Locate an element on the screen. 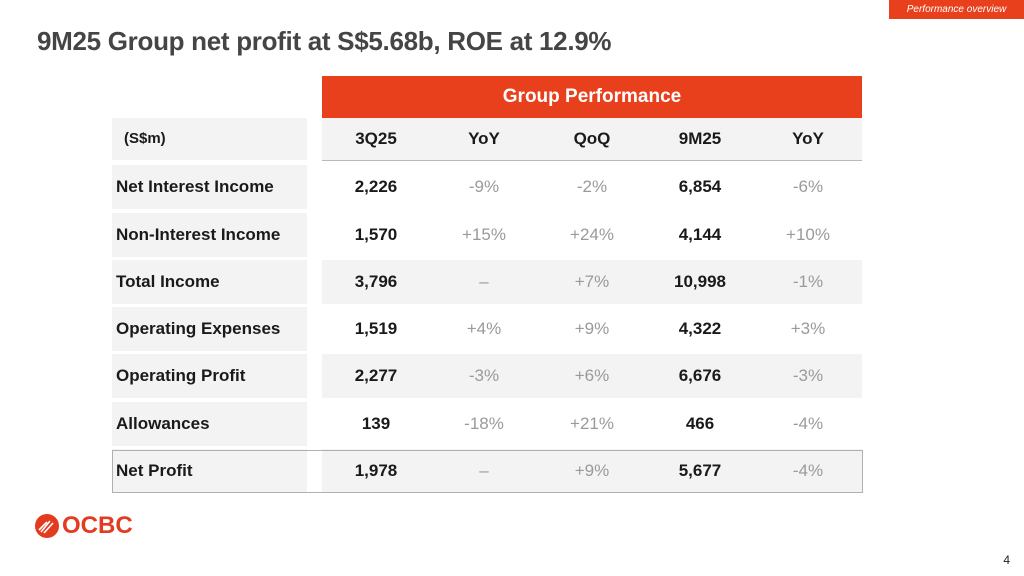 The width and height of the screenshot is (1024, 576). value-cell: 3,796 is located at coordinates (376, 281).